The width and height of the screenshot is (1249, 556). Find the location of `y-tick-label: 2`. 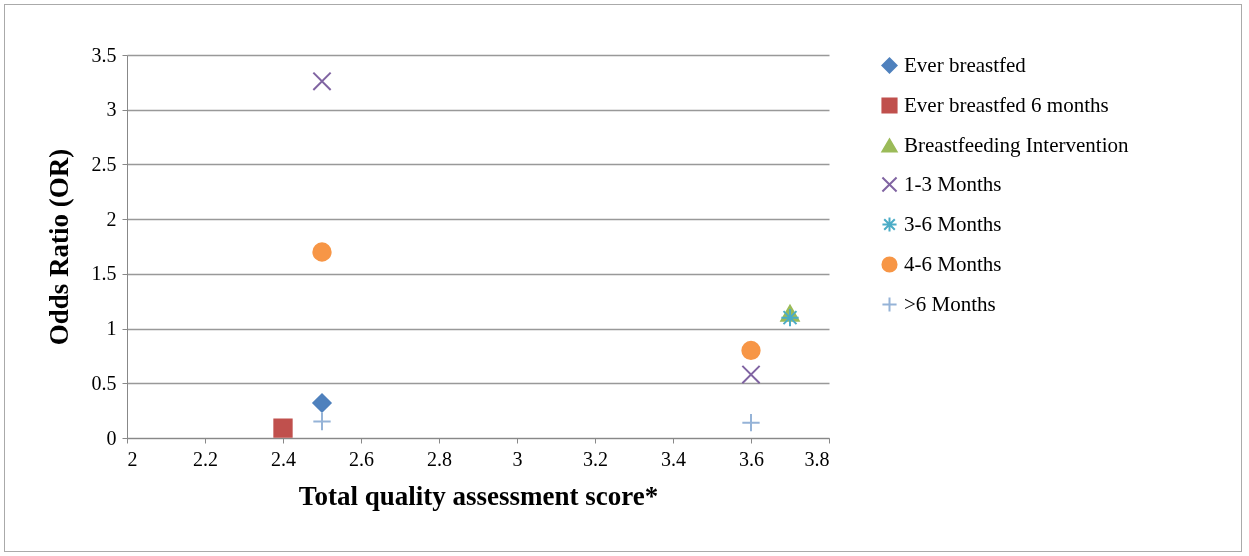

y-tick-label: 2 is located at coordinates (111, 218).